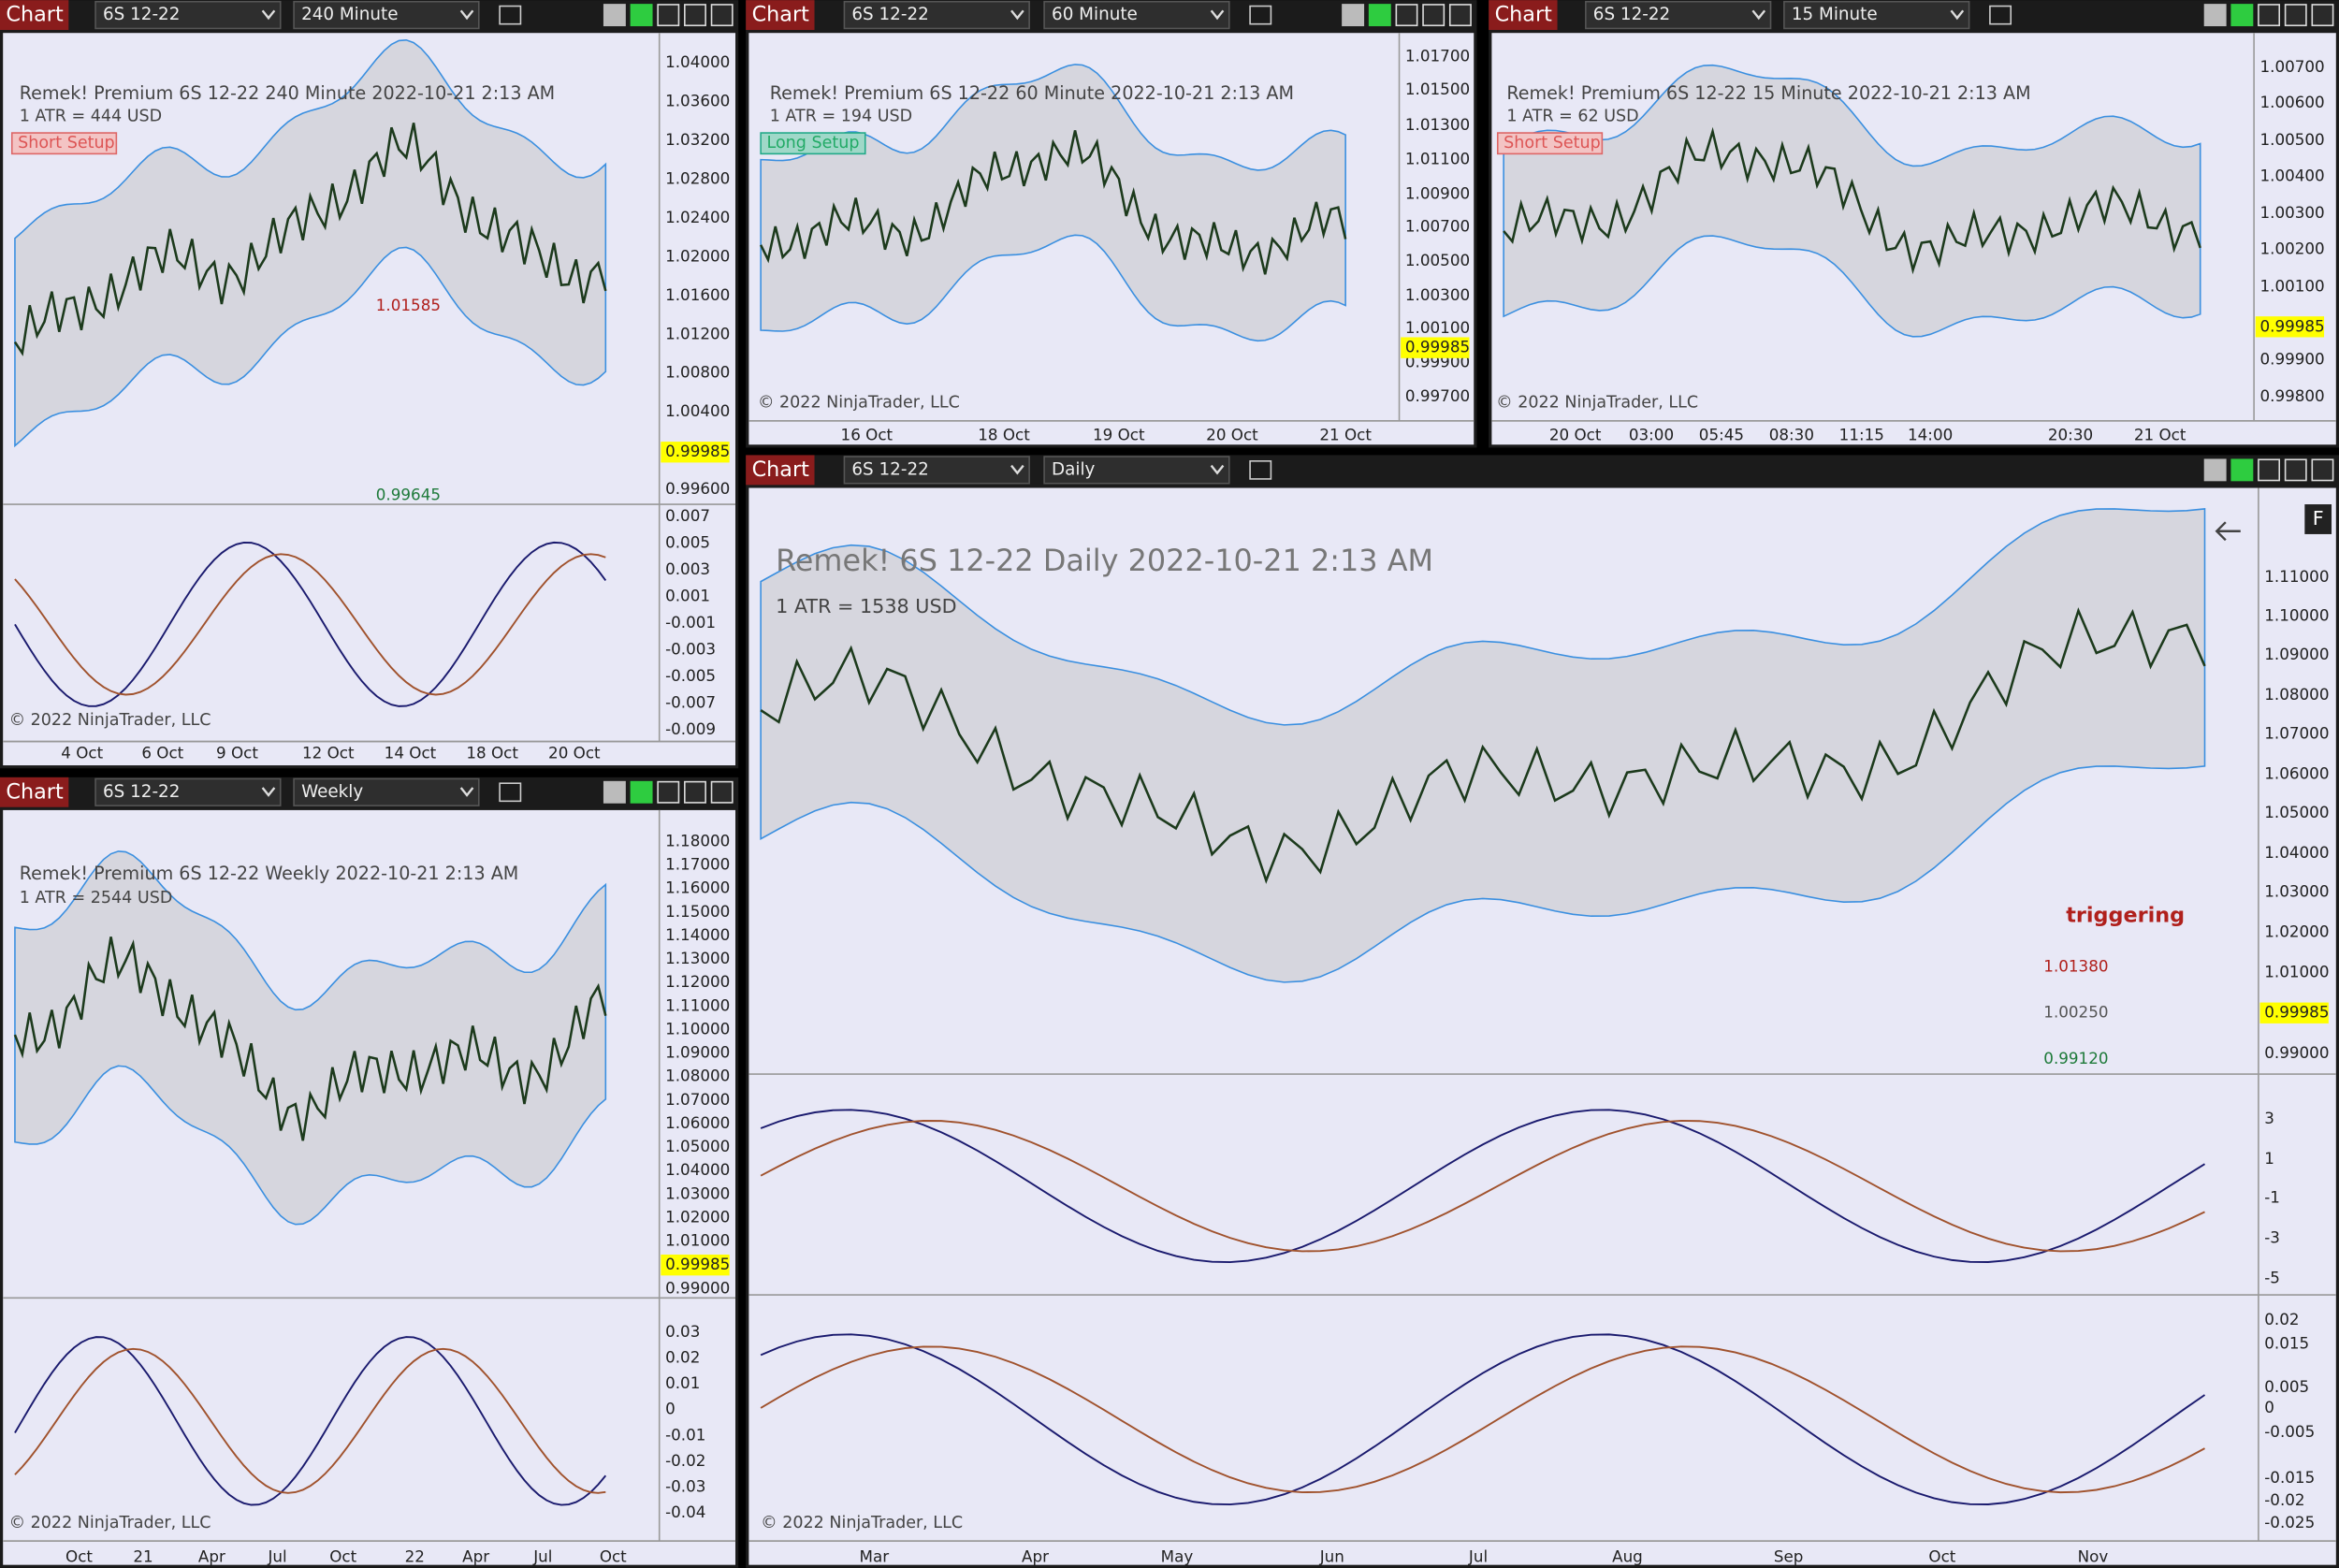 The height and width of the screenshot is (1568, 2339). Describe the element at coordinates (1437, 328) in the screenshot. I see `price-ticks: 1.00100` at that location.